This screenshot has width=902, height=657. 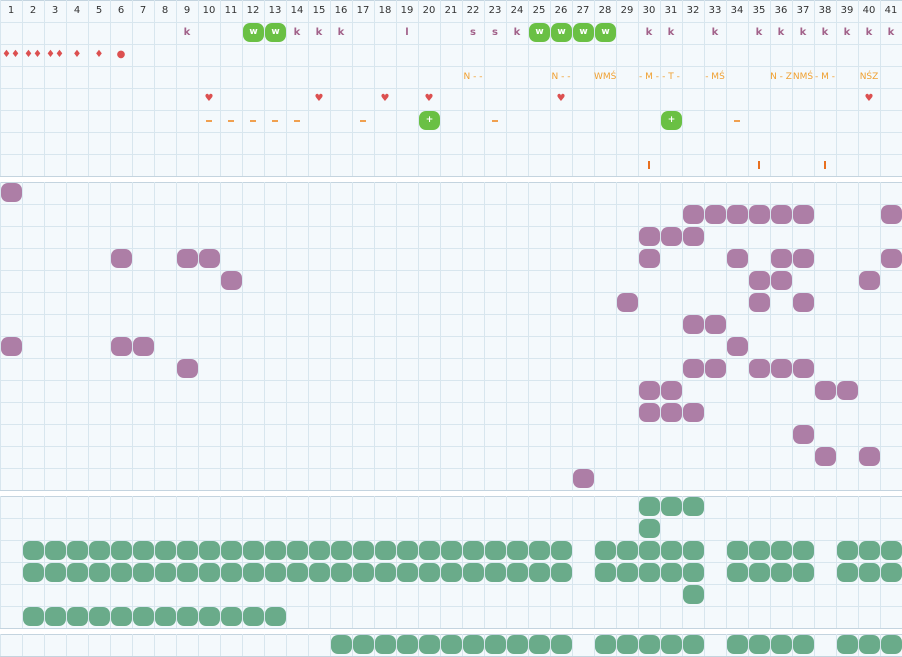 I want to click on tick-marker, so click(x=825, y=165).